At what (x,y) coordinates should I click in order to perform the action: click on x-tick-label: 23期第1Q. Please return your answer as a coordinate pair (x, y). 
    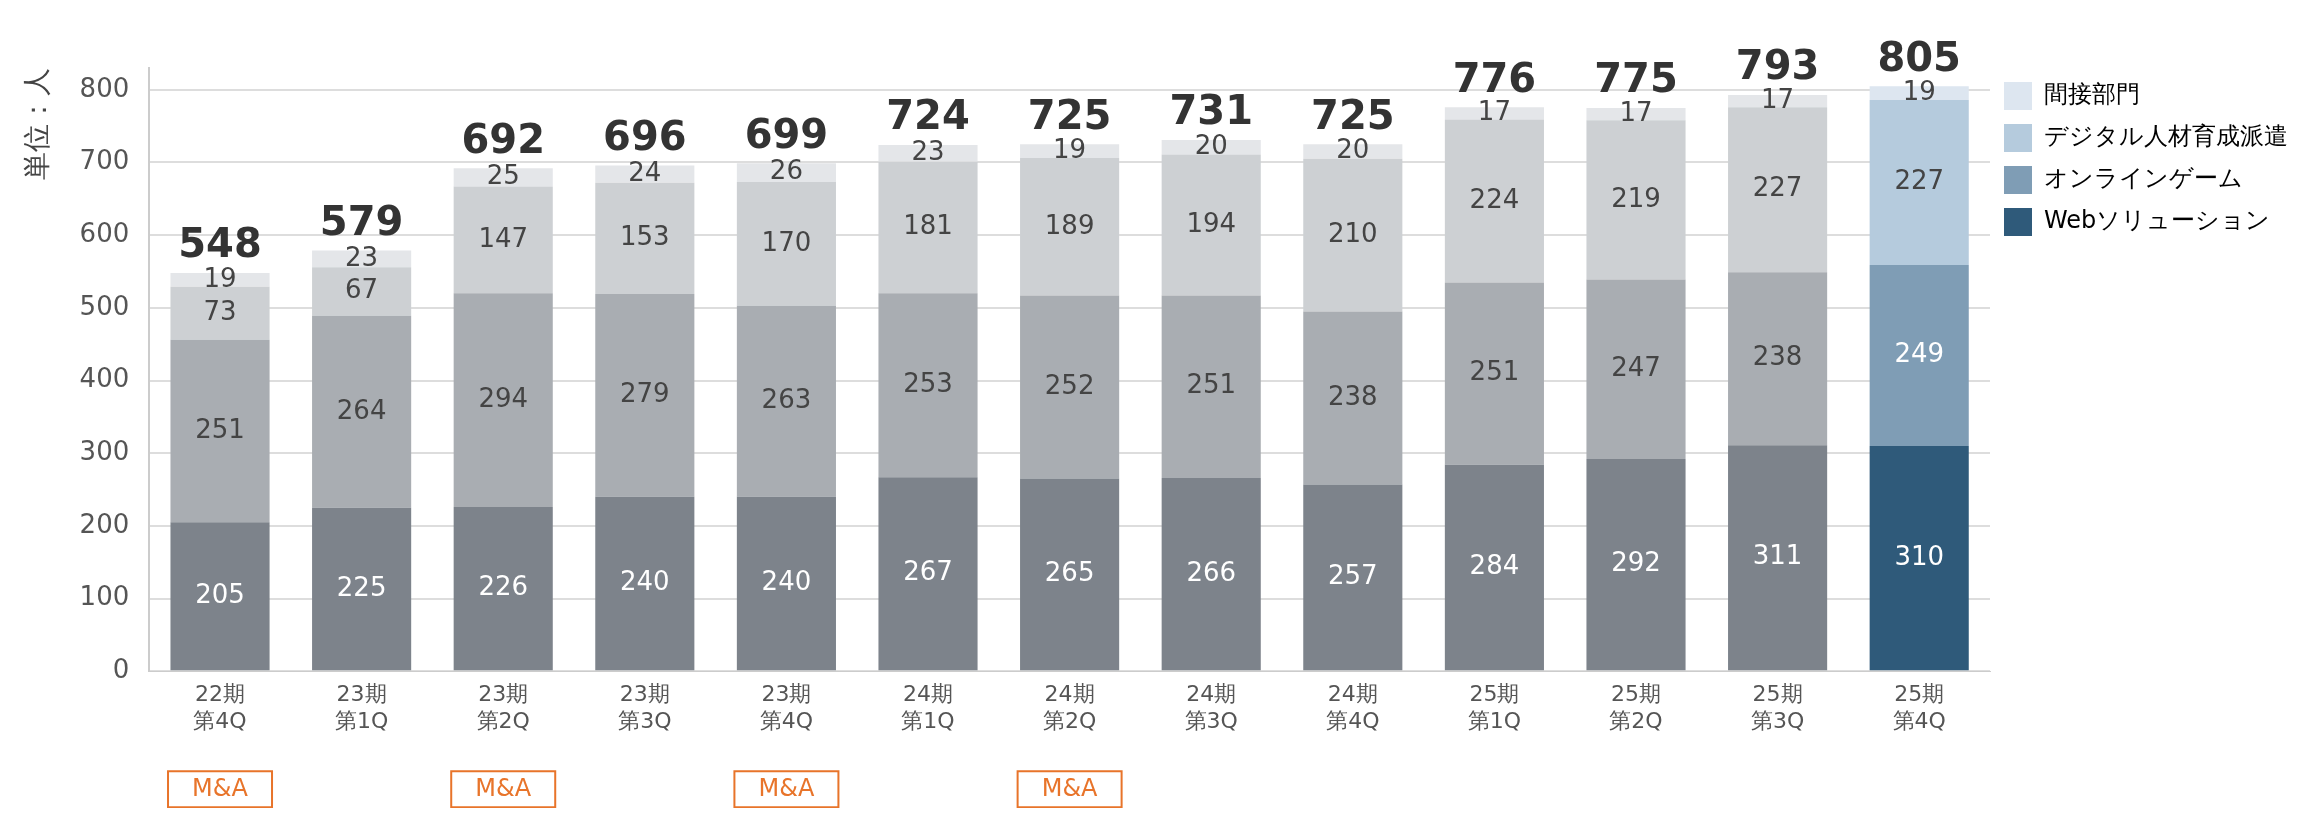
    Looking at the image, I should click on (361, 707).